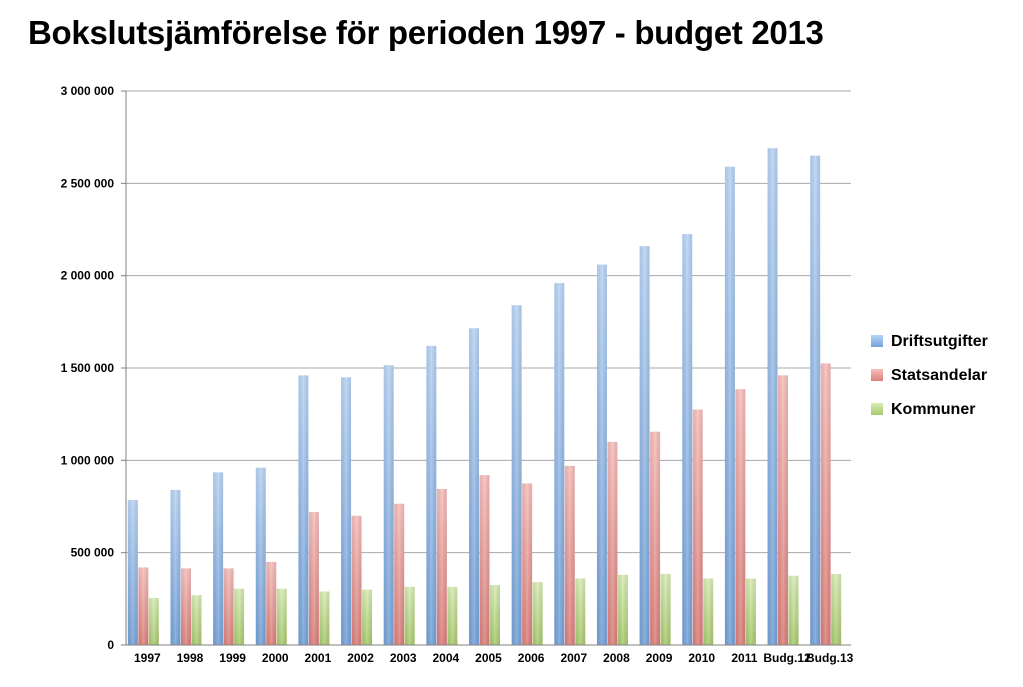 Image resolution: width=1023 pixels, height=687 pixels. Describe the element at coordinates (939, 341) in the screenshot. I see `legend-label-driftsutgifter: Driftsutgifter` at that location.